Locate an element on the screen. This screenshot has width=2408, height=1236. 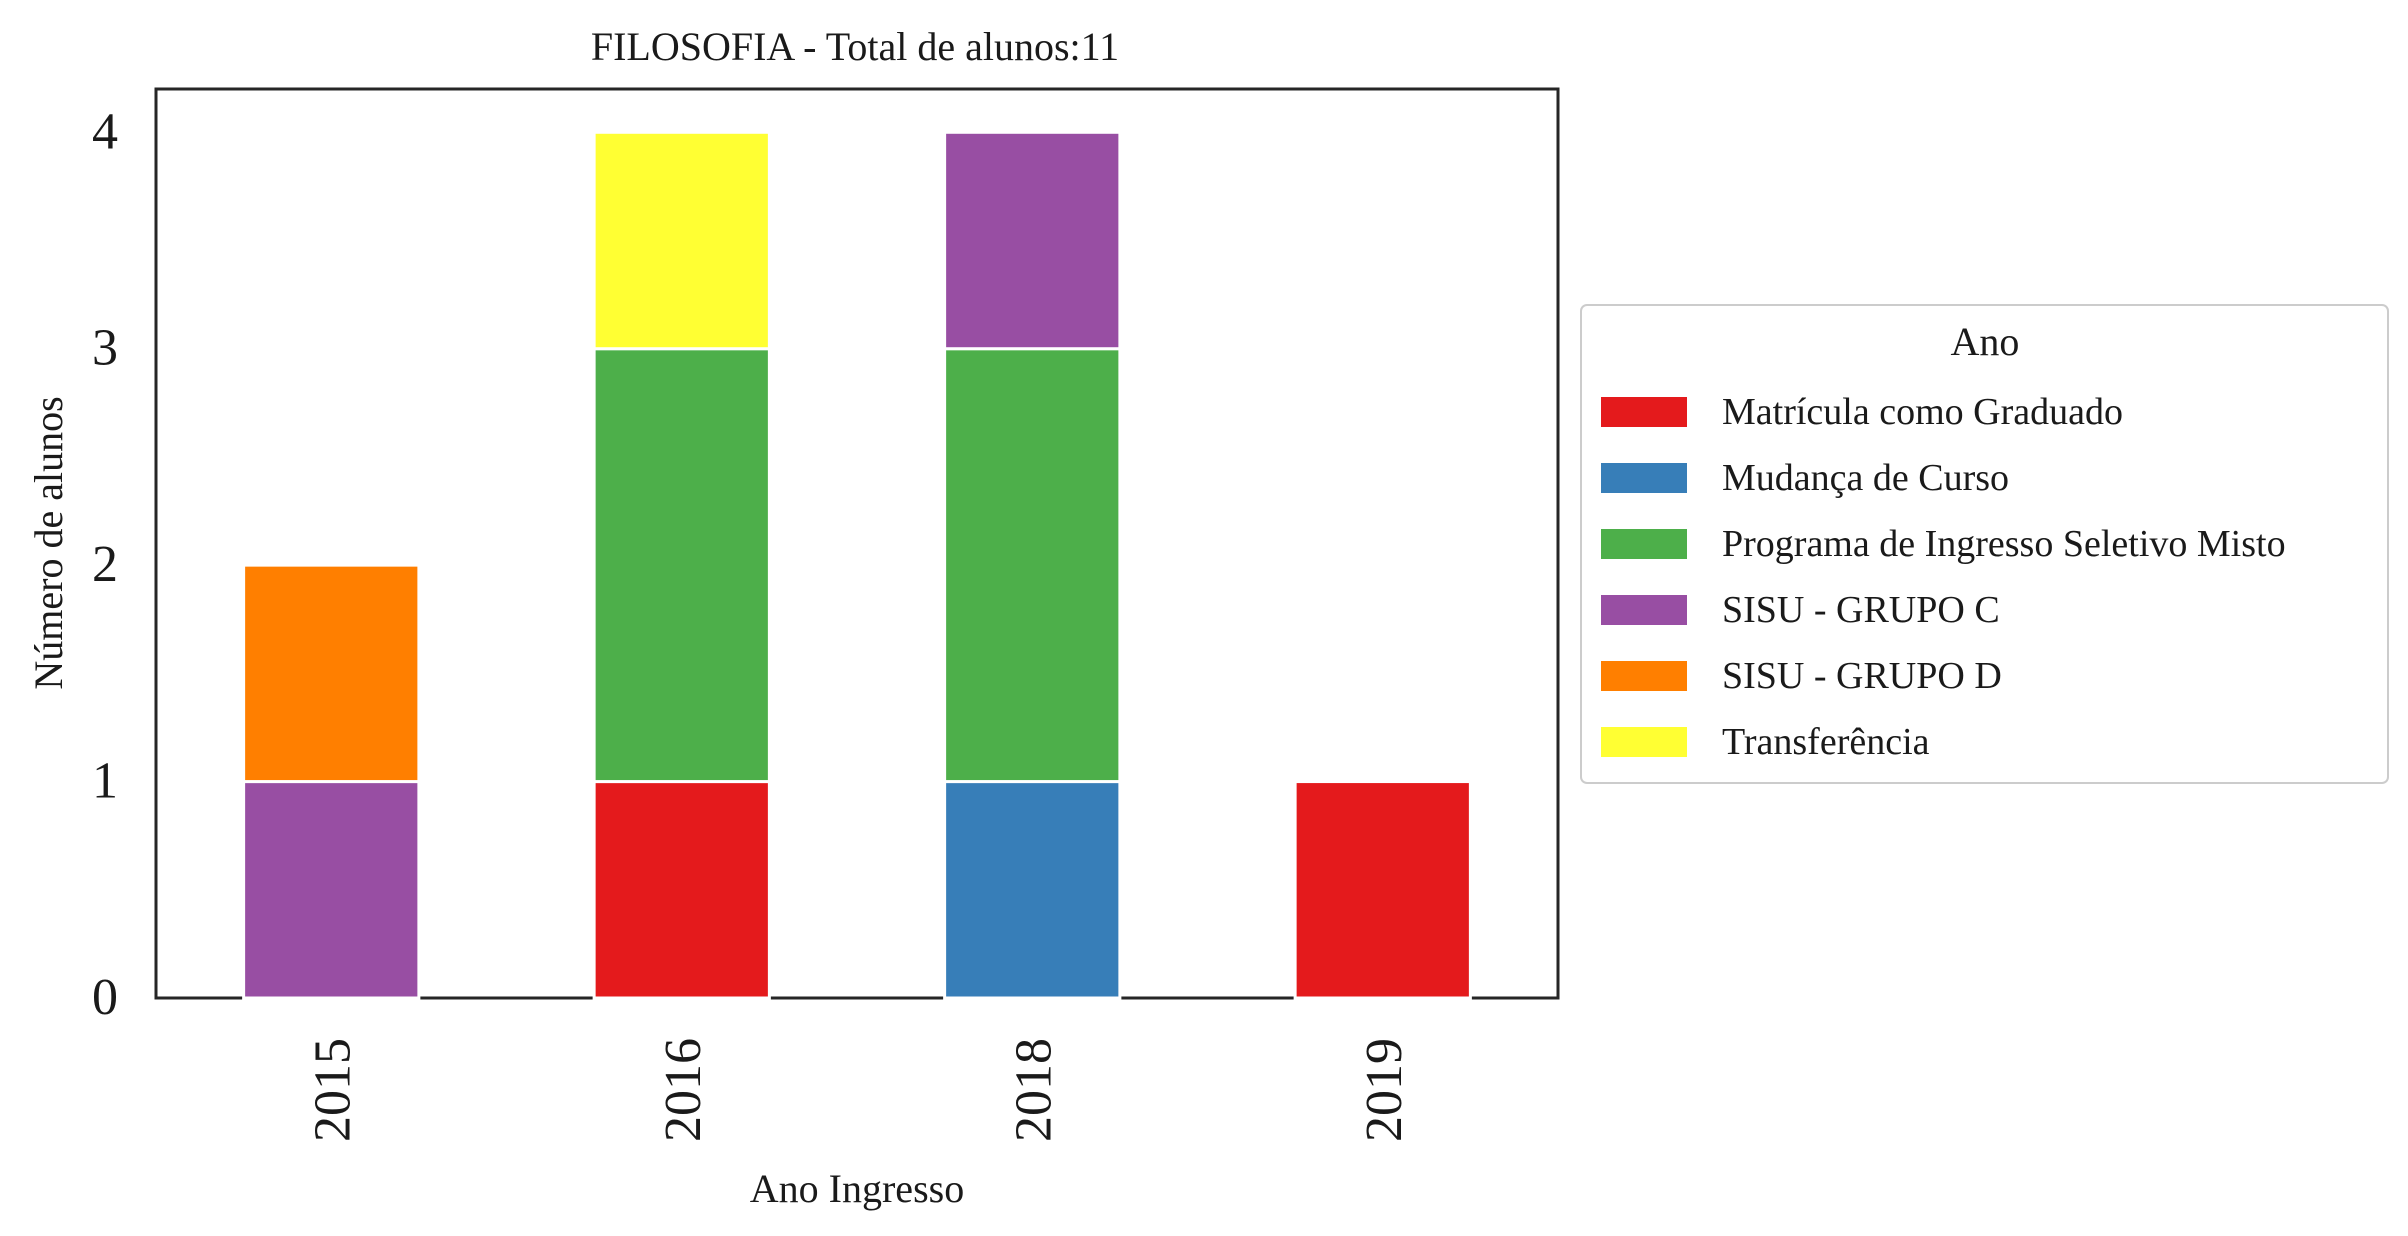
x-axis-label: Ano Ingresso is located at coordinates (857, 1188).